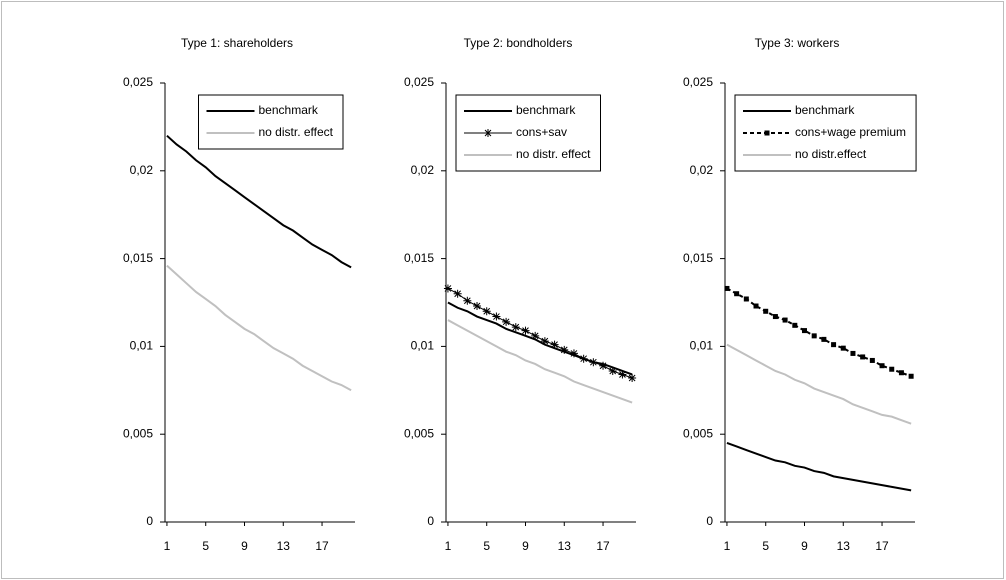  Describe the element at coordinates (797, 43) in the screenshot. I see `chart-title: Type 3: workers` at that location.